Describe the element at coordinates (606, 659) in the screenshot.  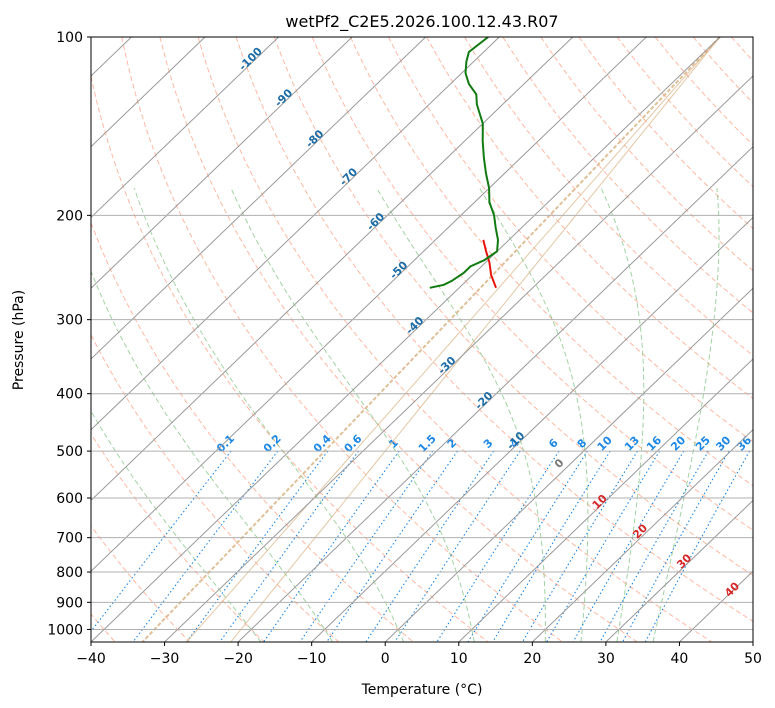
I see `x-tick-label: 30` at that location.